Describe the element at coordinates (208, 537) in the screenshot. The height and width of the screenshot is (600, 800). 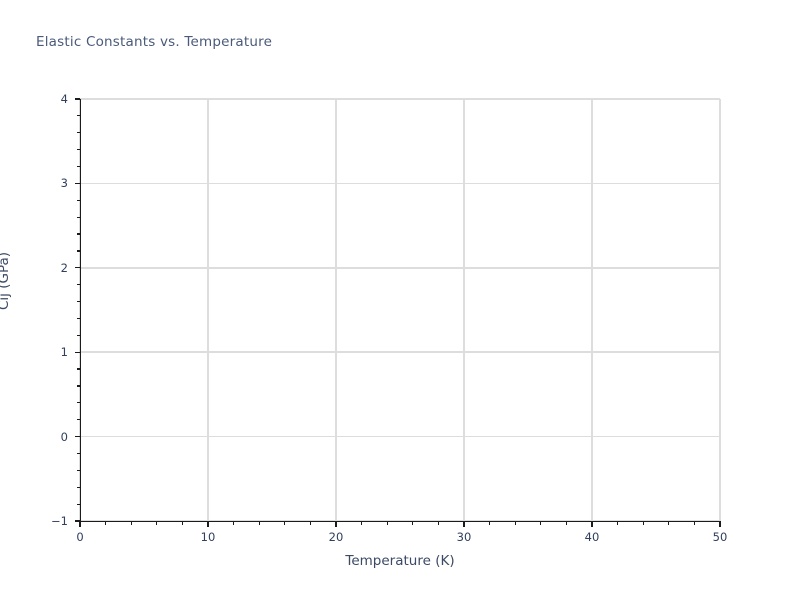
I see `x-ticklabel-10: 10` at that location.